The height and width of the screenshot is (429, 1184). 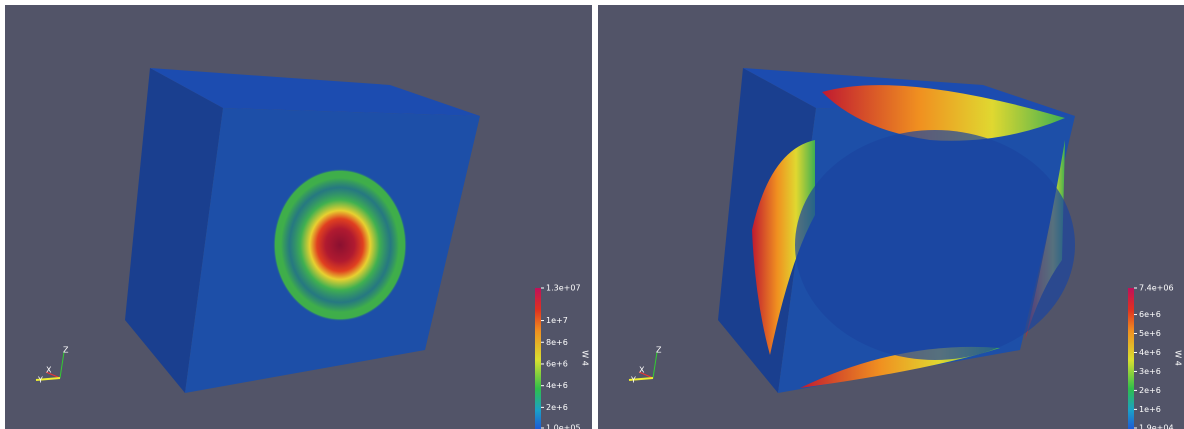 I want to click on colorbar-label: 1.0e+05, so click(x=563, y=426).